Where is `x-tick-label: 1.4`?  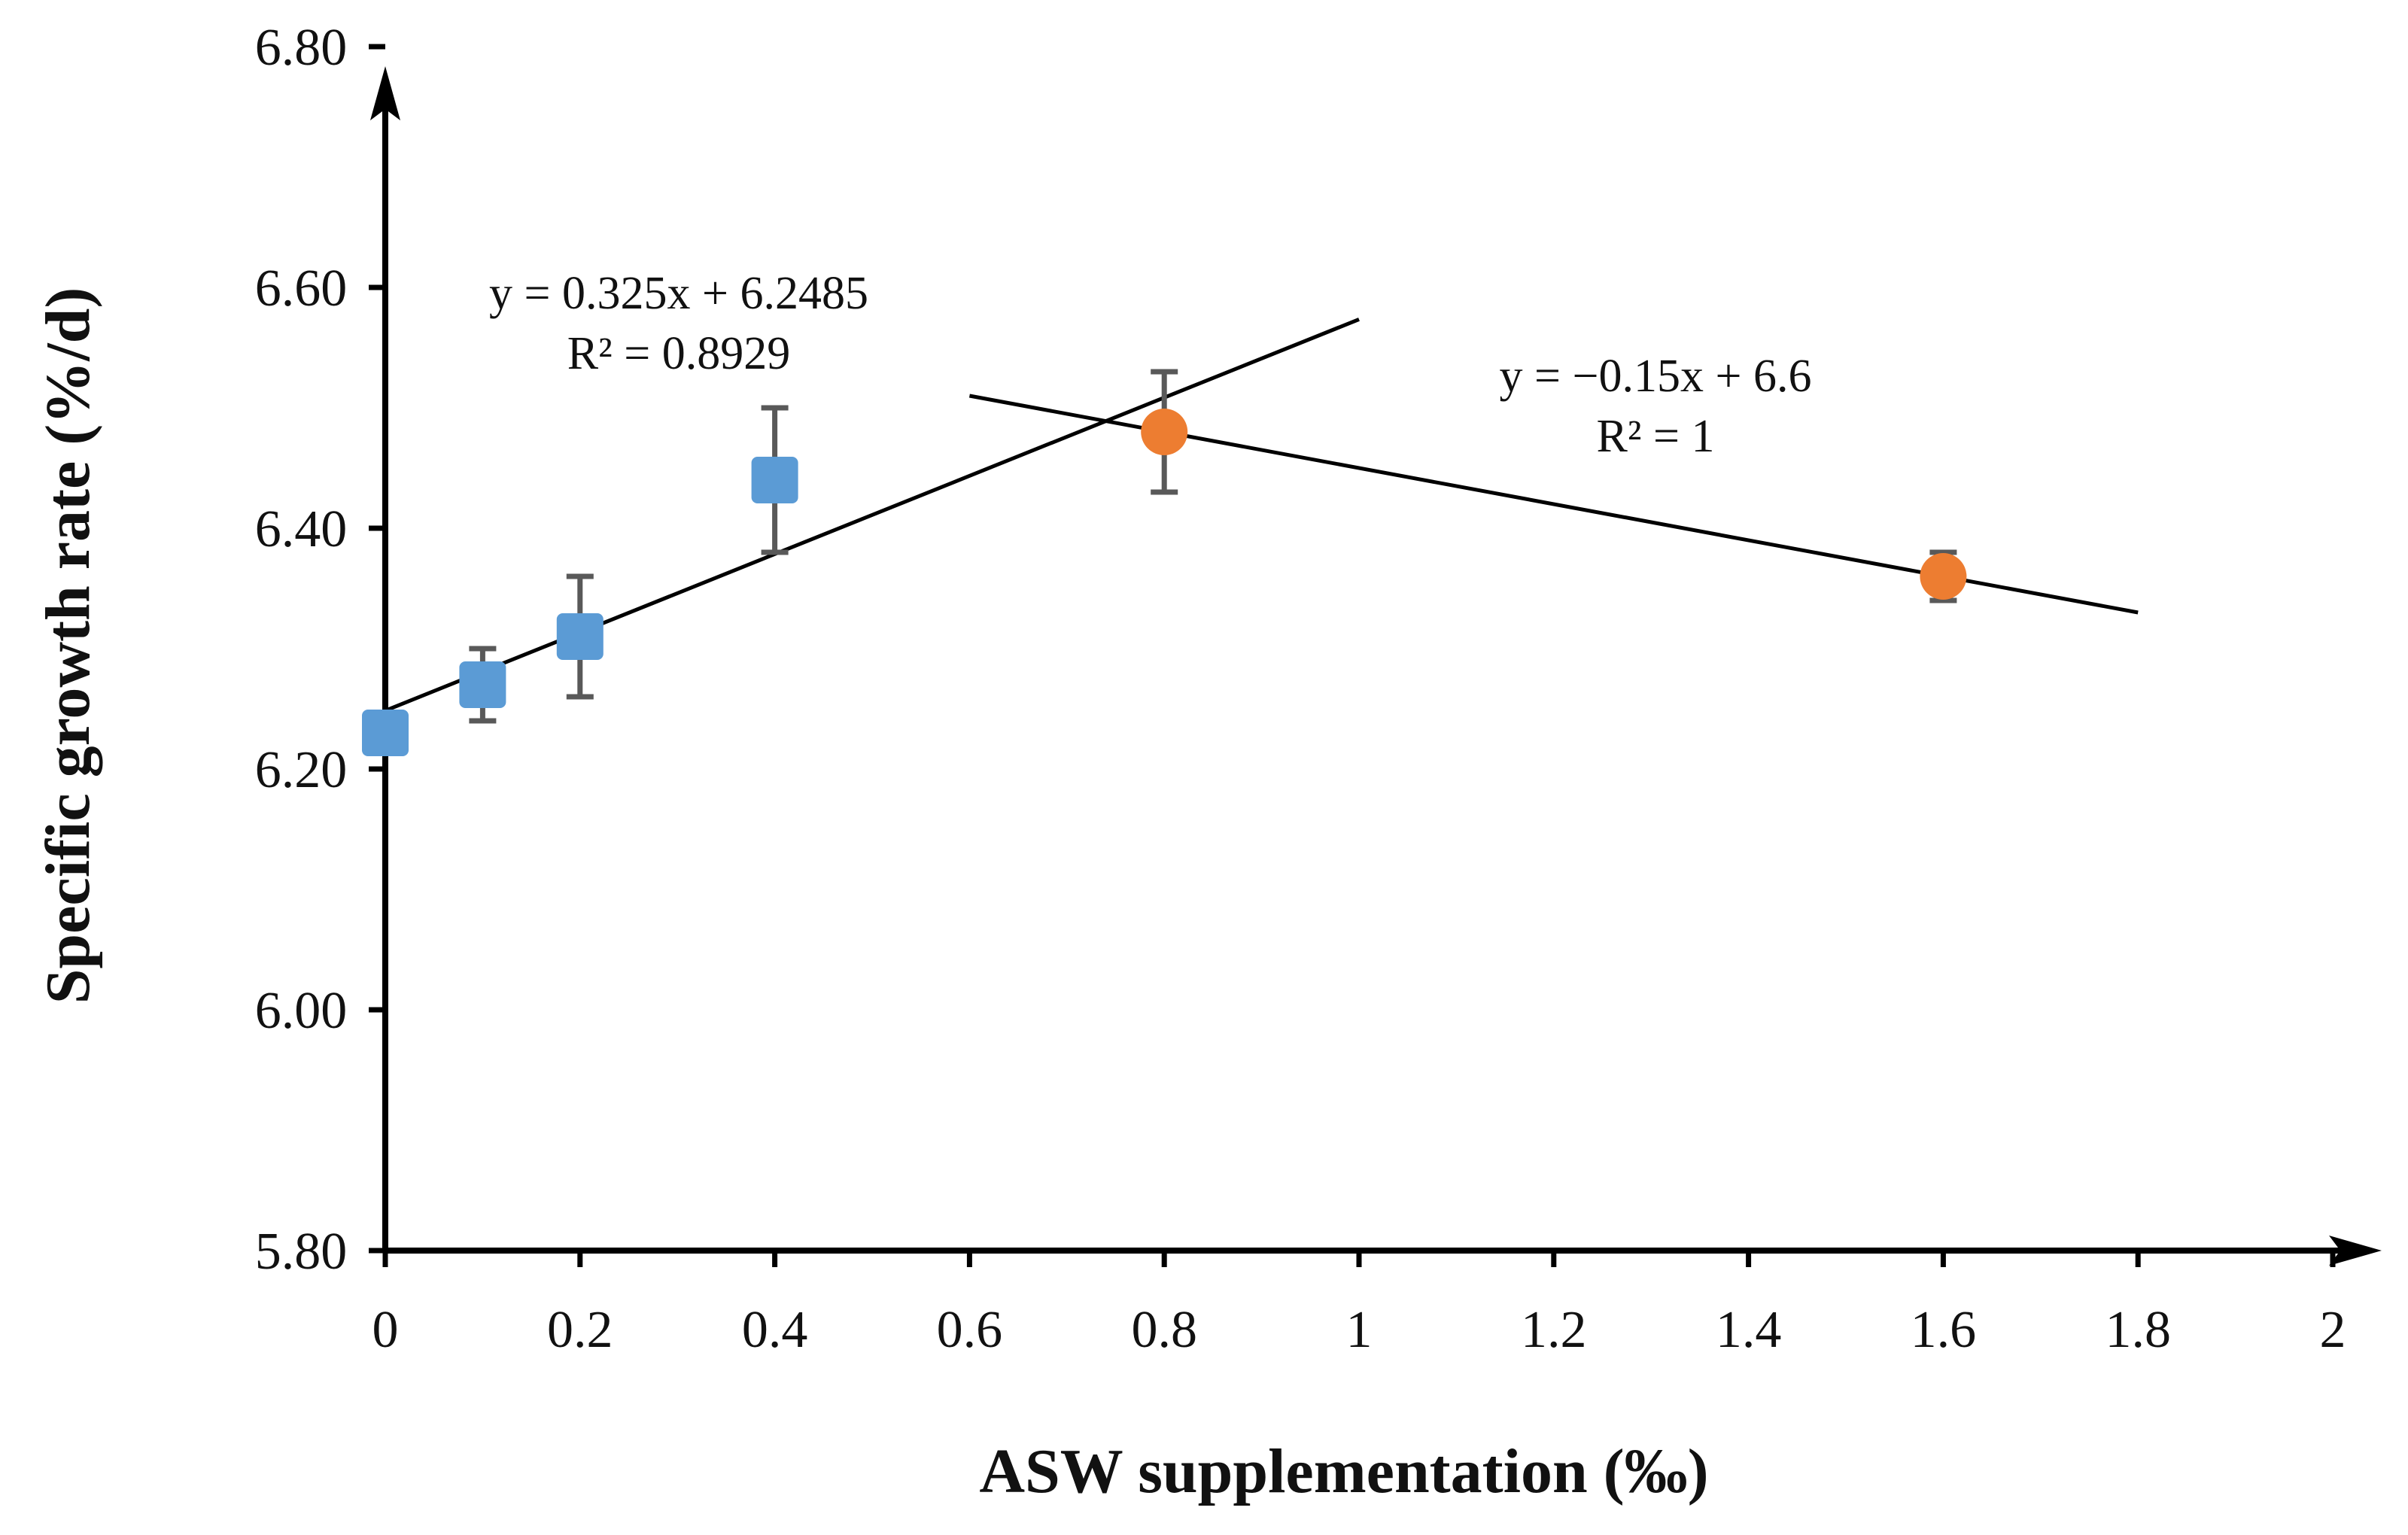 x-tick-label: 1.4 is located at coordinates (1749, 1330).